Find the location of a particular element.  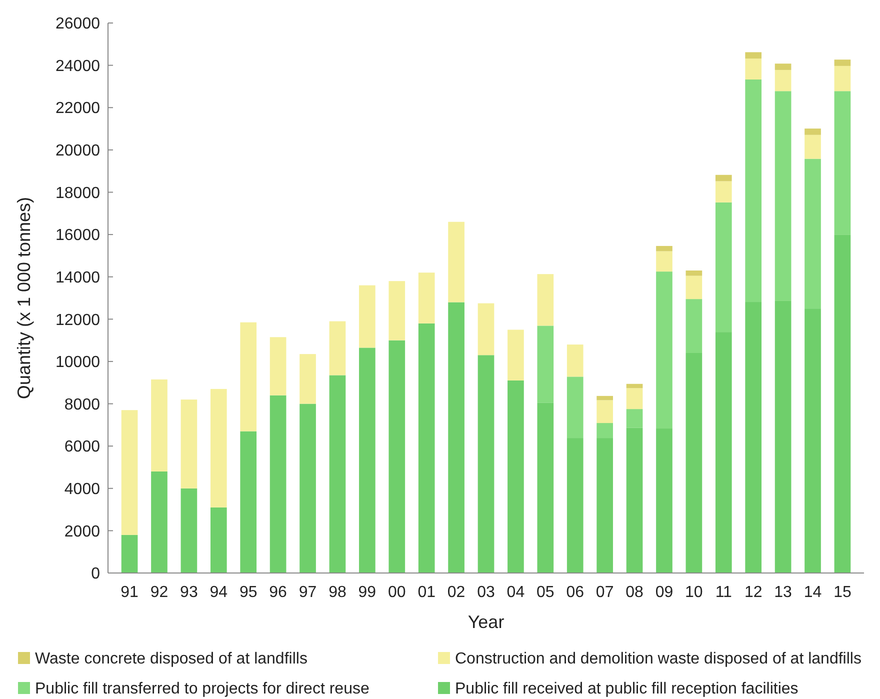

y-tick-label: 0 is located at coordinates (95, 574).